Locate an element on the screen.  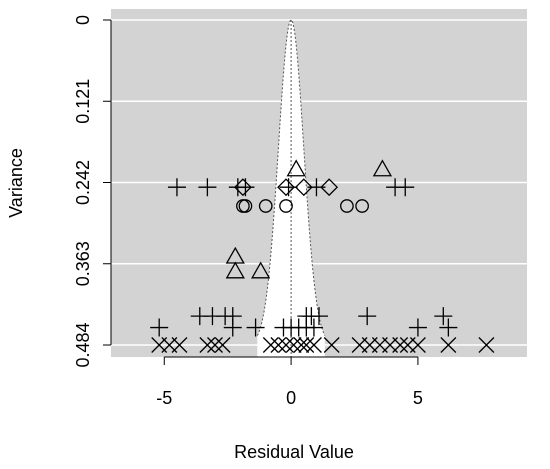
x-tick-label: 5 is located at coordinates (418, 398).